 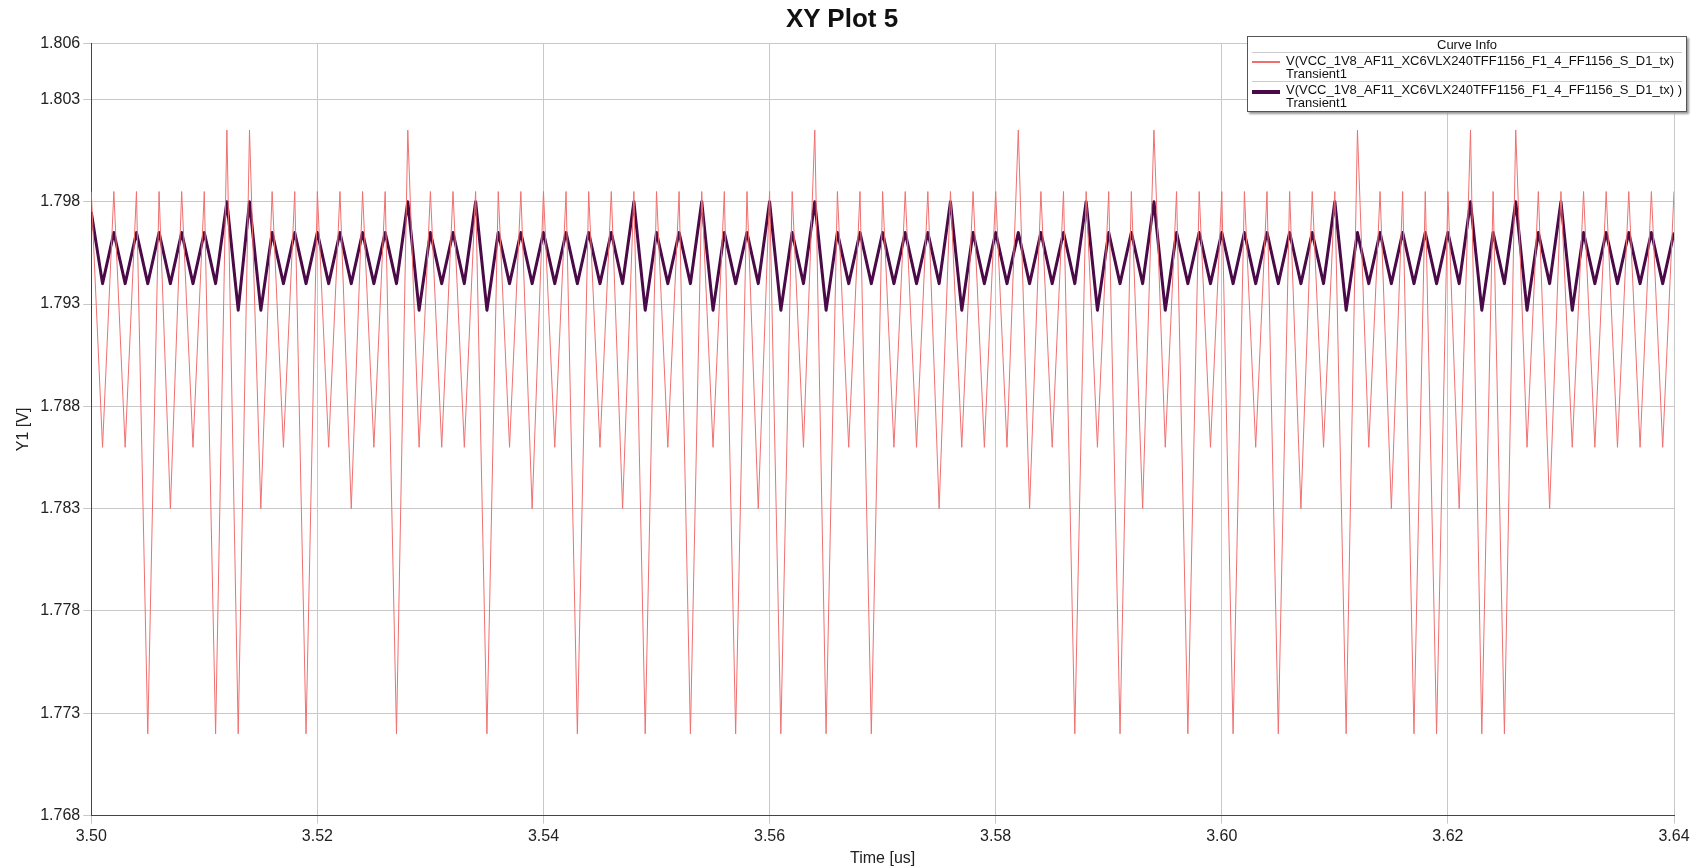 I want to click on legend-label: V(VCC_1V8_AF11_XC6VLX240TFF1156_F1_4_FF1156_S_D1_tx) Transient1, so click(x=1480, y=67).